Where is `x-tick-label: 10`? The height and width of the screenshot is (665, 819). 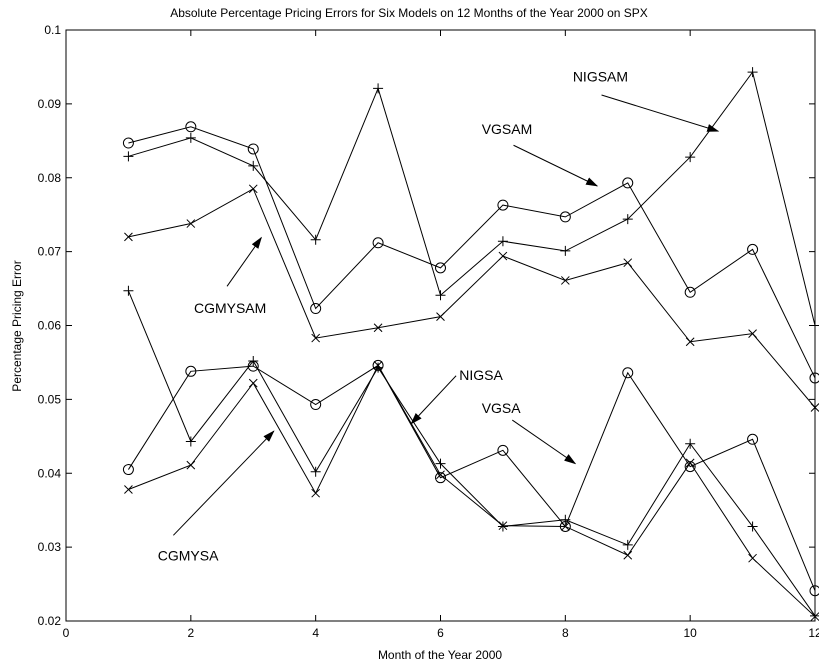 x-tick-label: 10 is located at coordinates (690, 633).